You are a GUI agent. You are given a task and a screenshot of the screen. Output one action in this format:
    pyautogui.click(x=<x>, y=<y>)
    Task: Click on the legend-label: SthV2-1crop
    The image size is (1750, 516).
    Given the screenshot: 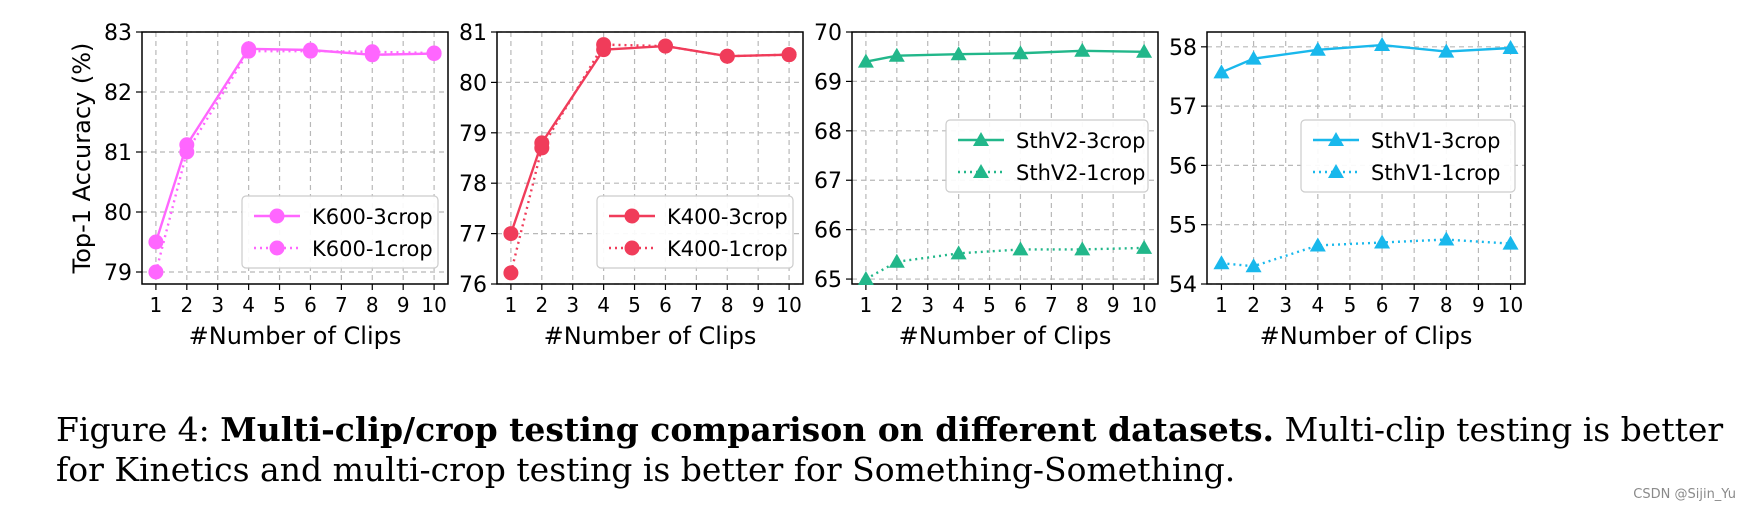 What is the action you would take?
    pyautogui.click(x=1080, y=173)
    